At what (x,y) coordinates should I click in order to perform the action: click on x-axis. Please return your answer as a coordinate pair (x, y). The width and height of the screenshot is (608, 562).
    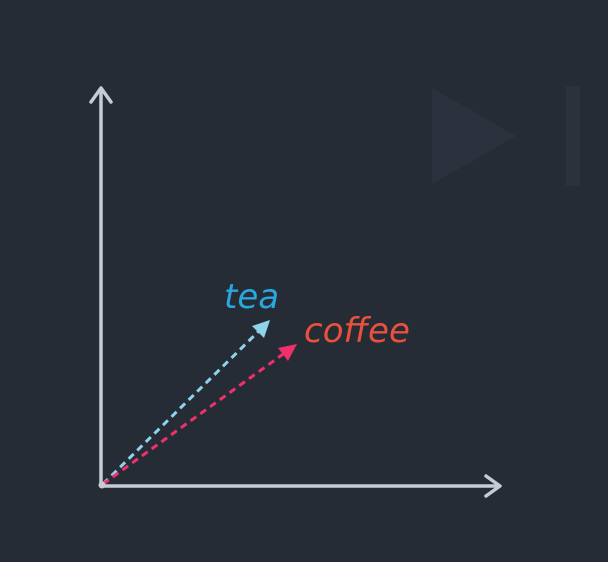
    Looking at the image, I should click on (300, 486).